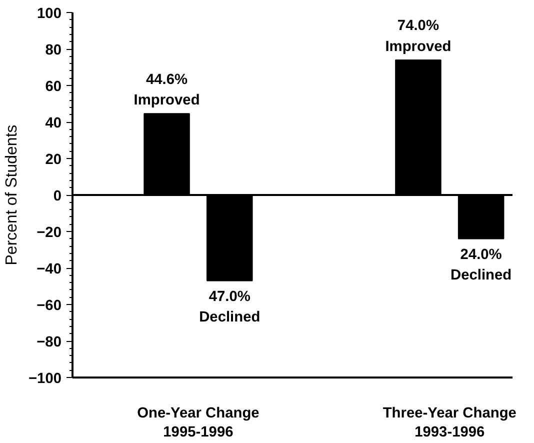 This screenshot has width=534, height=443. What do you see at coordinates (53, 124) in the screenshot?
I see `y-tick-label: 40` at bounding box center [53, 124].